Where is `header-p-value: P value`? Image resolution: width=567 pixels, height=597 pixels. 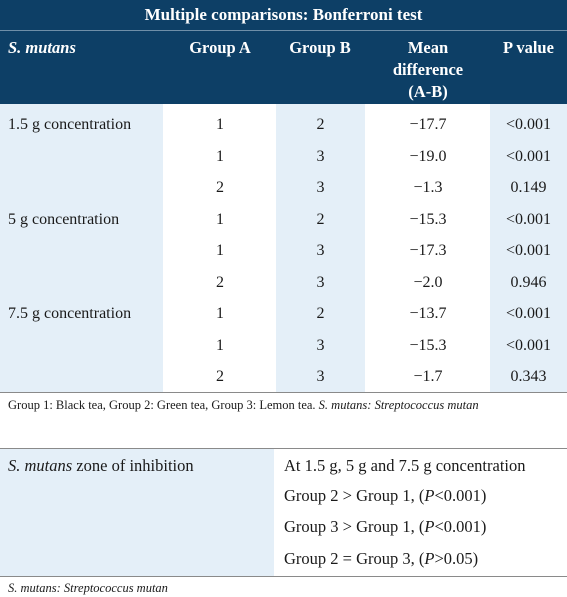
header-p-value: P value is located at coordinates (528, 47).